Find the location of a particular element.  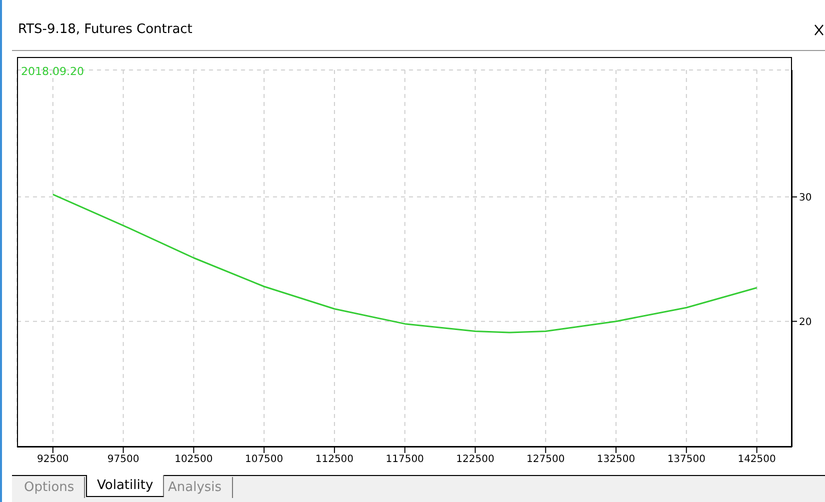

x-tick-label: 142500 is located at coordinates (757, 460).